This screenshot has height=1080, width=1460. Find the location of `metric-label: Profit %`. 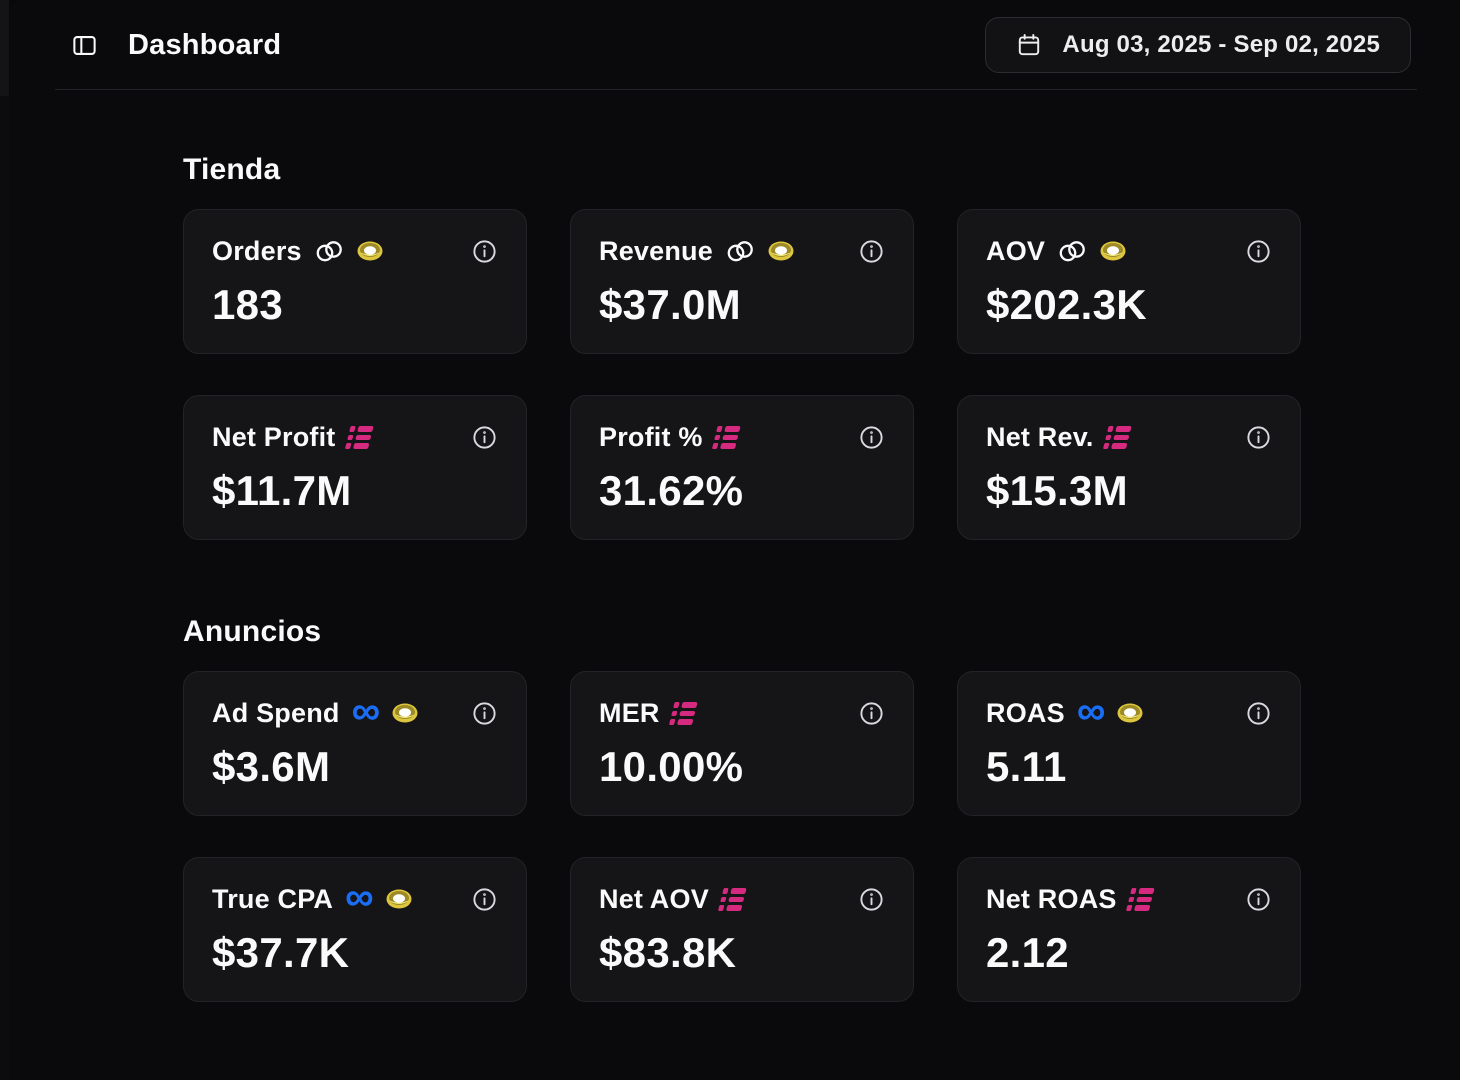

metric-label: Profit % is located at coordinates (651, 436).